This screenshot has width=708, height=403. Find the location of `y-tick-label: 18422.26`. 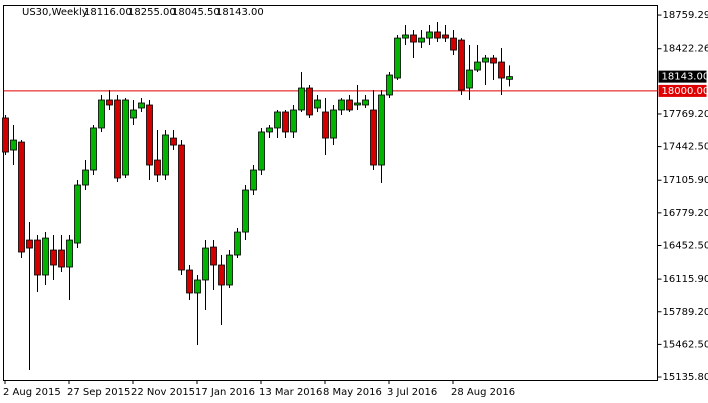

y-tick-label: 18422.26 is located at coordinates (685, 49).